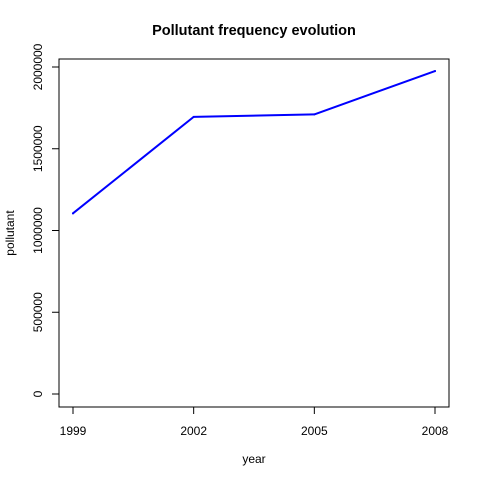 The image size is (480, 485). I want to click on y-tick-label: 1000000, so click(38, 230).